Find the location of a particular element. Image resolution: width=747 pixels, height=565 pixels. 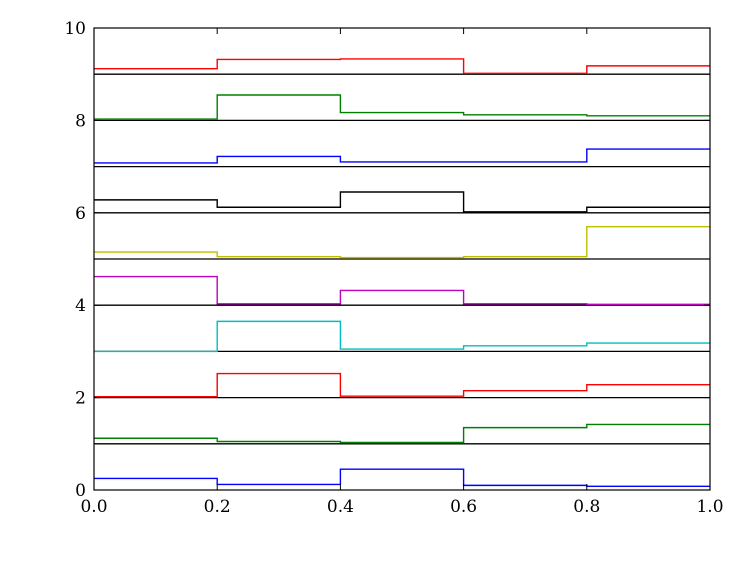

series-10-line is located at coordinates (402, 66).